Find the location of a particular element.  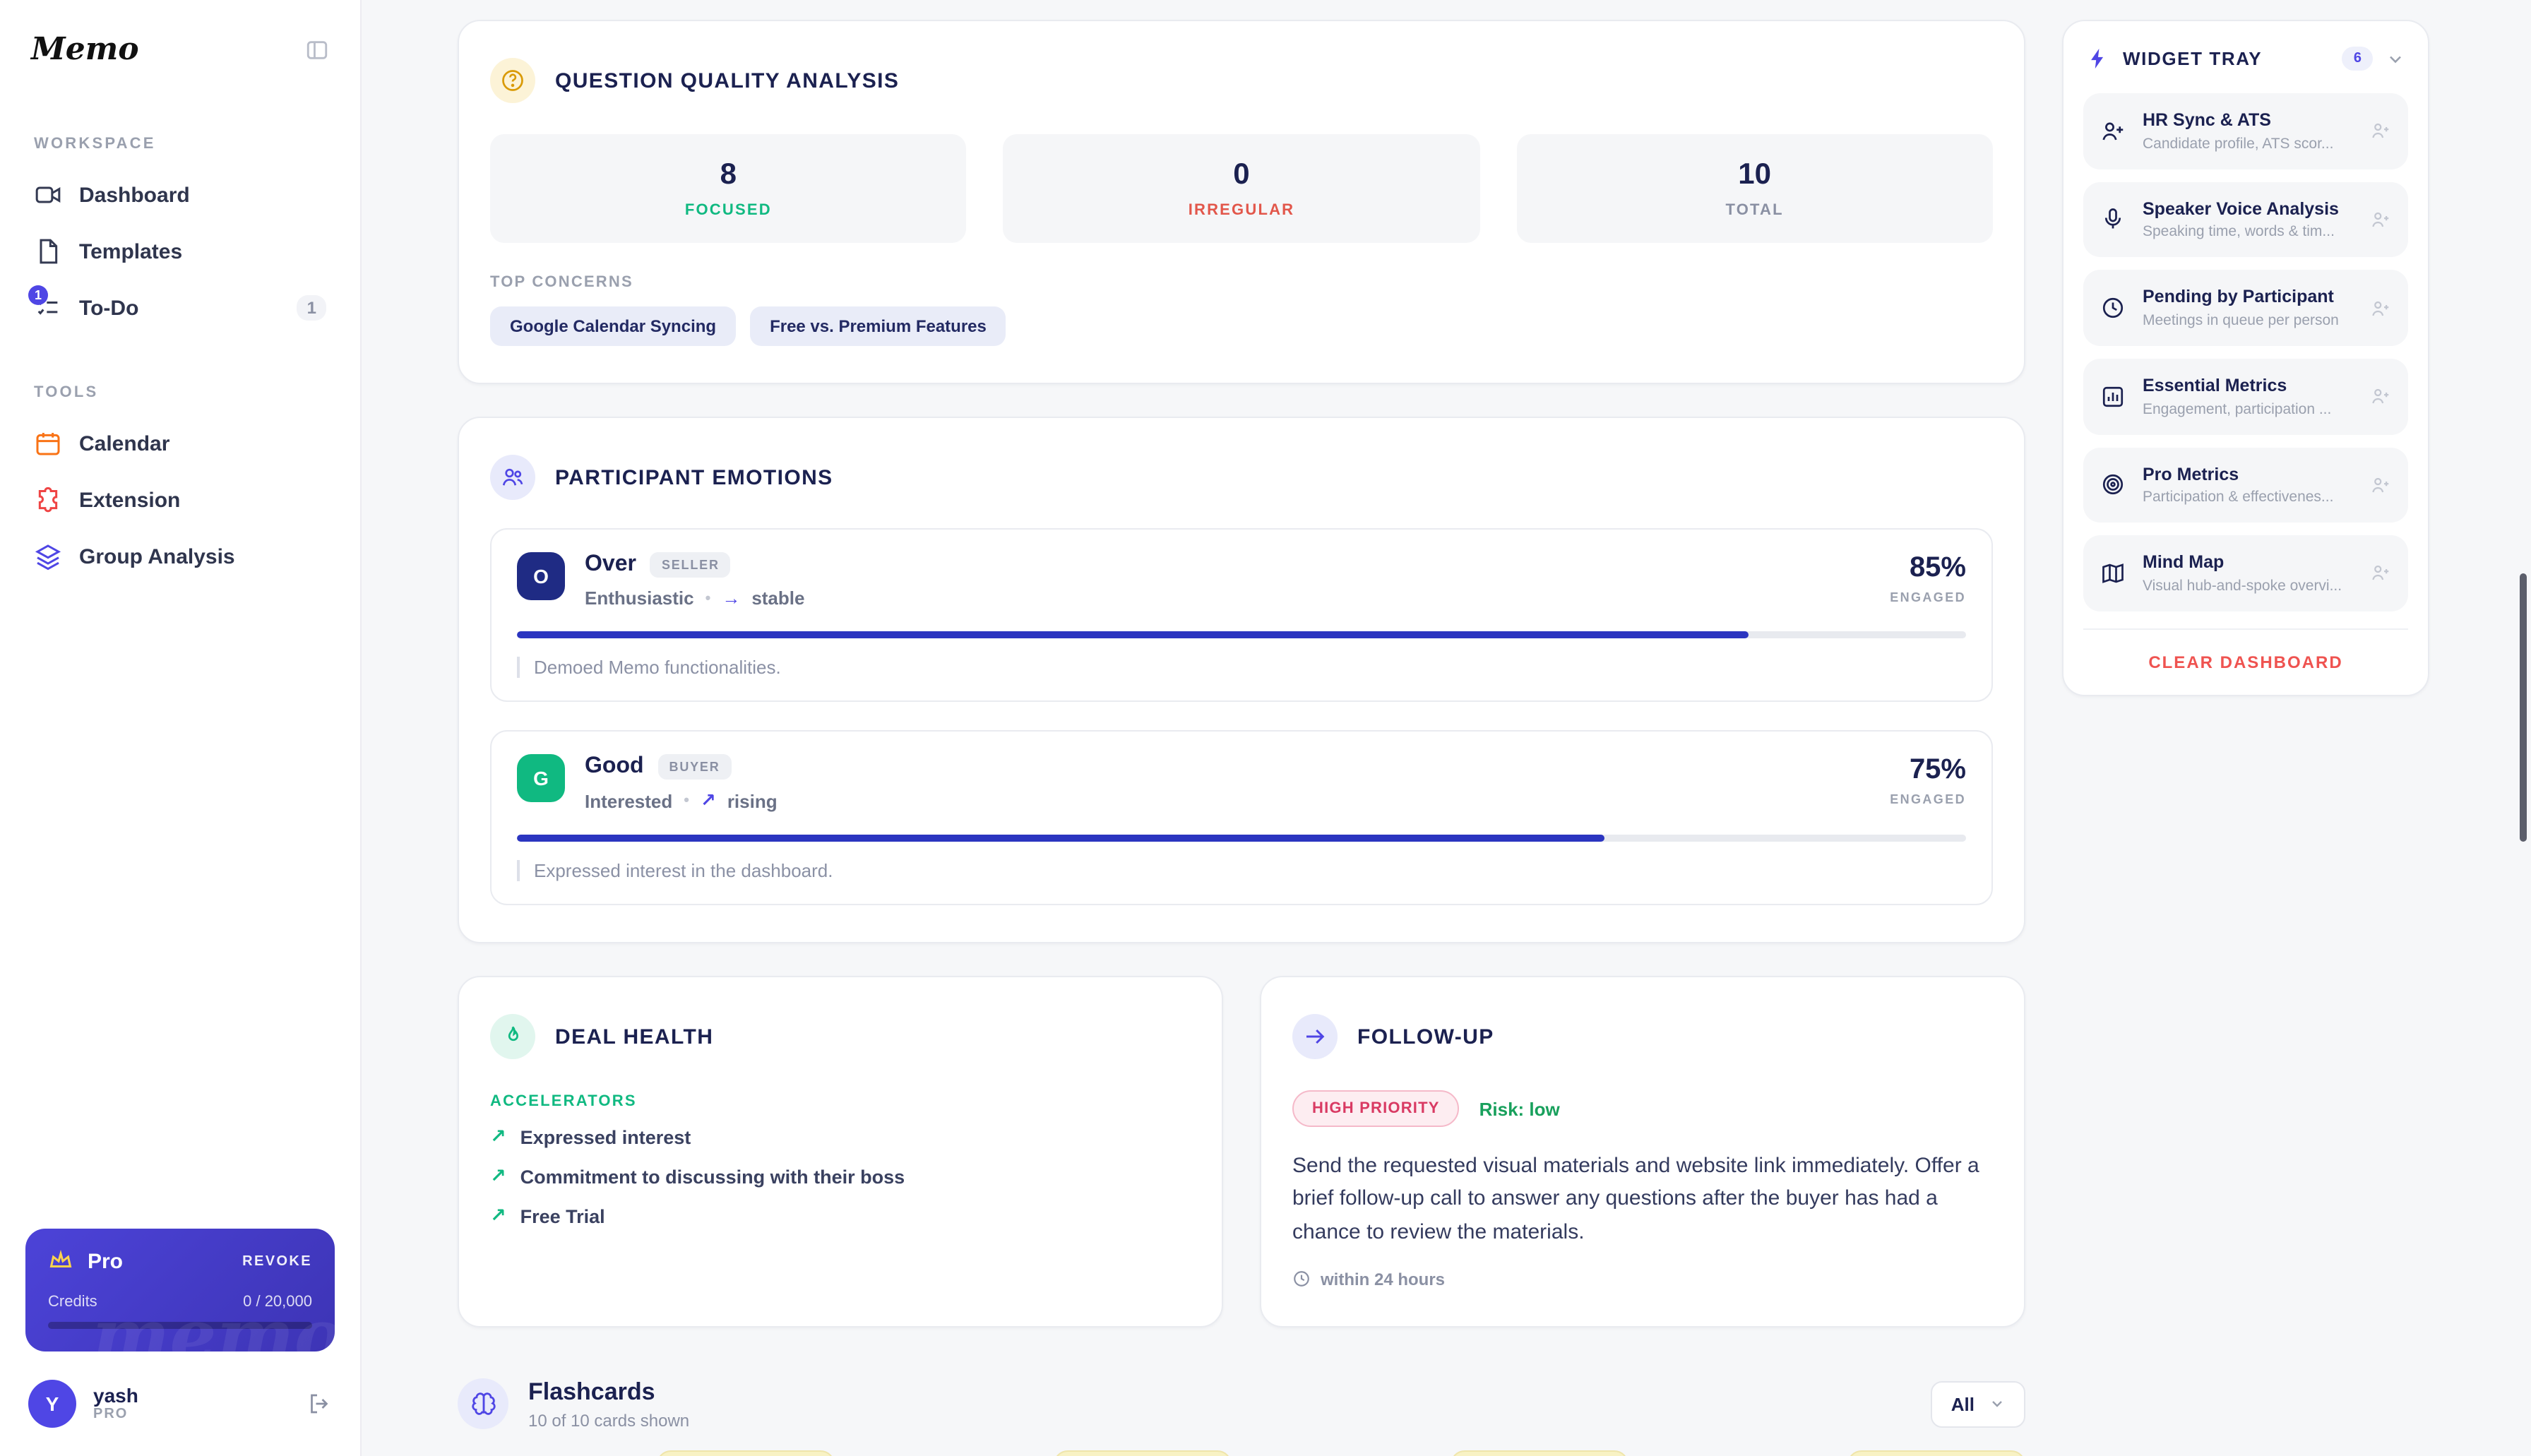

priority-badge: HIGH PRIORITY is located at coordinates (1376, 1108).